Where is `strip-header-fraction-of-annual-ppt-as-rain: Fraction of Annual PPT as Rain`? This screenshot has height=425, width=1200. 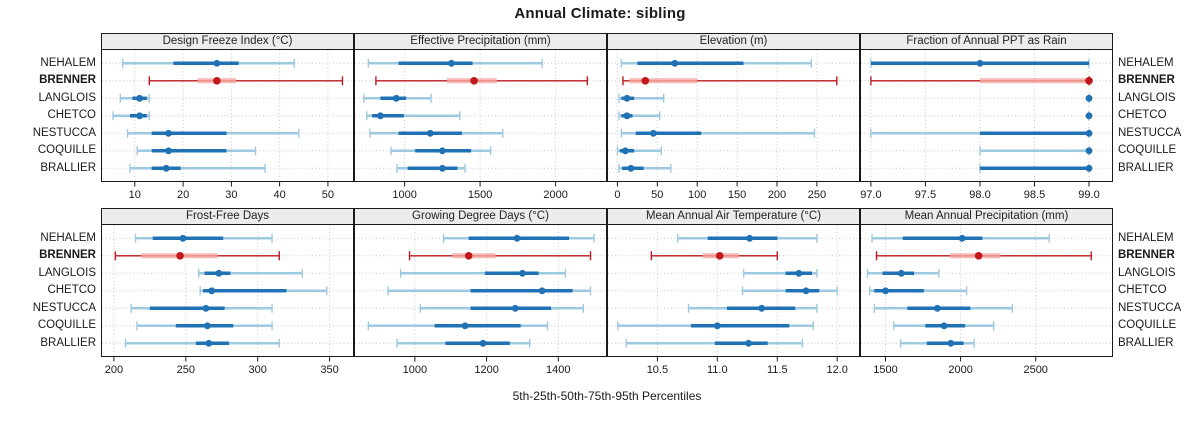 strip-header-fraction-of-annual-ppt-as-rain: Fraction of Annual PPT as Rain is located at coordinates (986, 41).